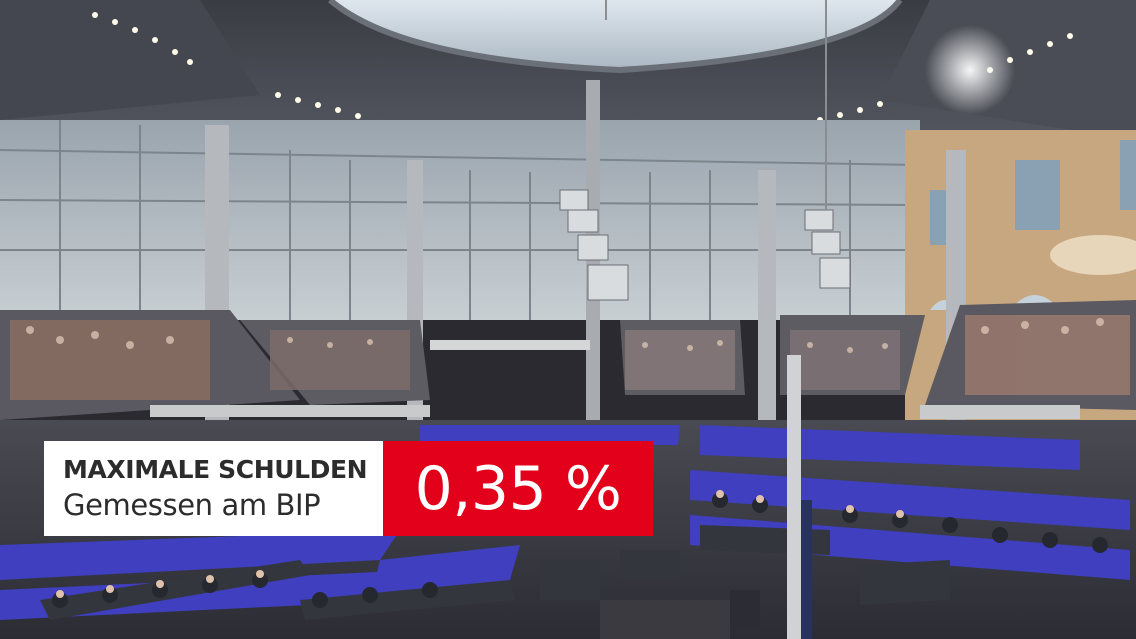 Image resolution: width=1136 pixels, height=639 pixels. I want to click on lower-third-graphic: MAXIMALE SCHULDEN Gemessen am BIP 0,35 %, so click(348, 488).